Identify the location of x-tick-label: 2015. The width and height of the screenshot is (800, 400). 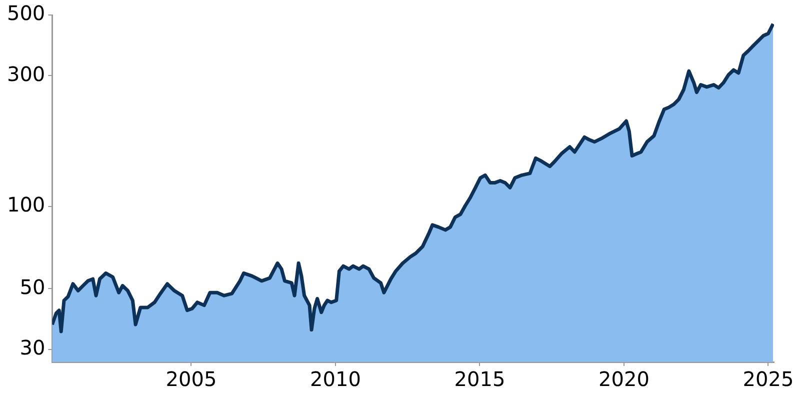
(480, 379).